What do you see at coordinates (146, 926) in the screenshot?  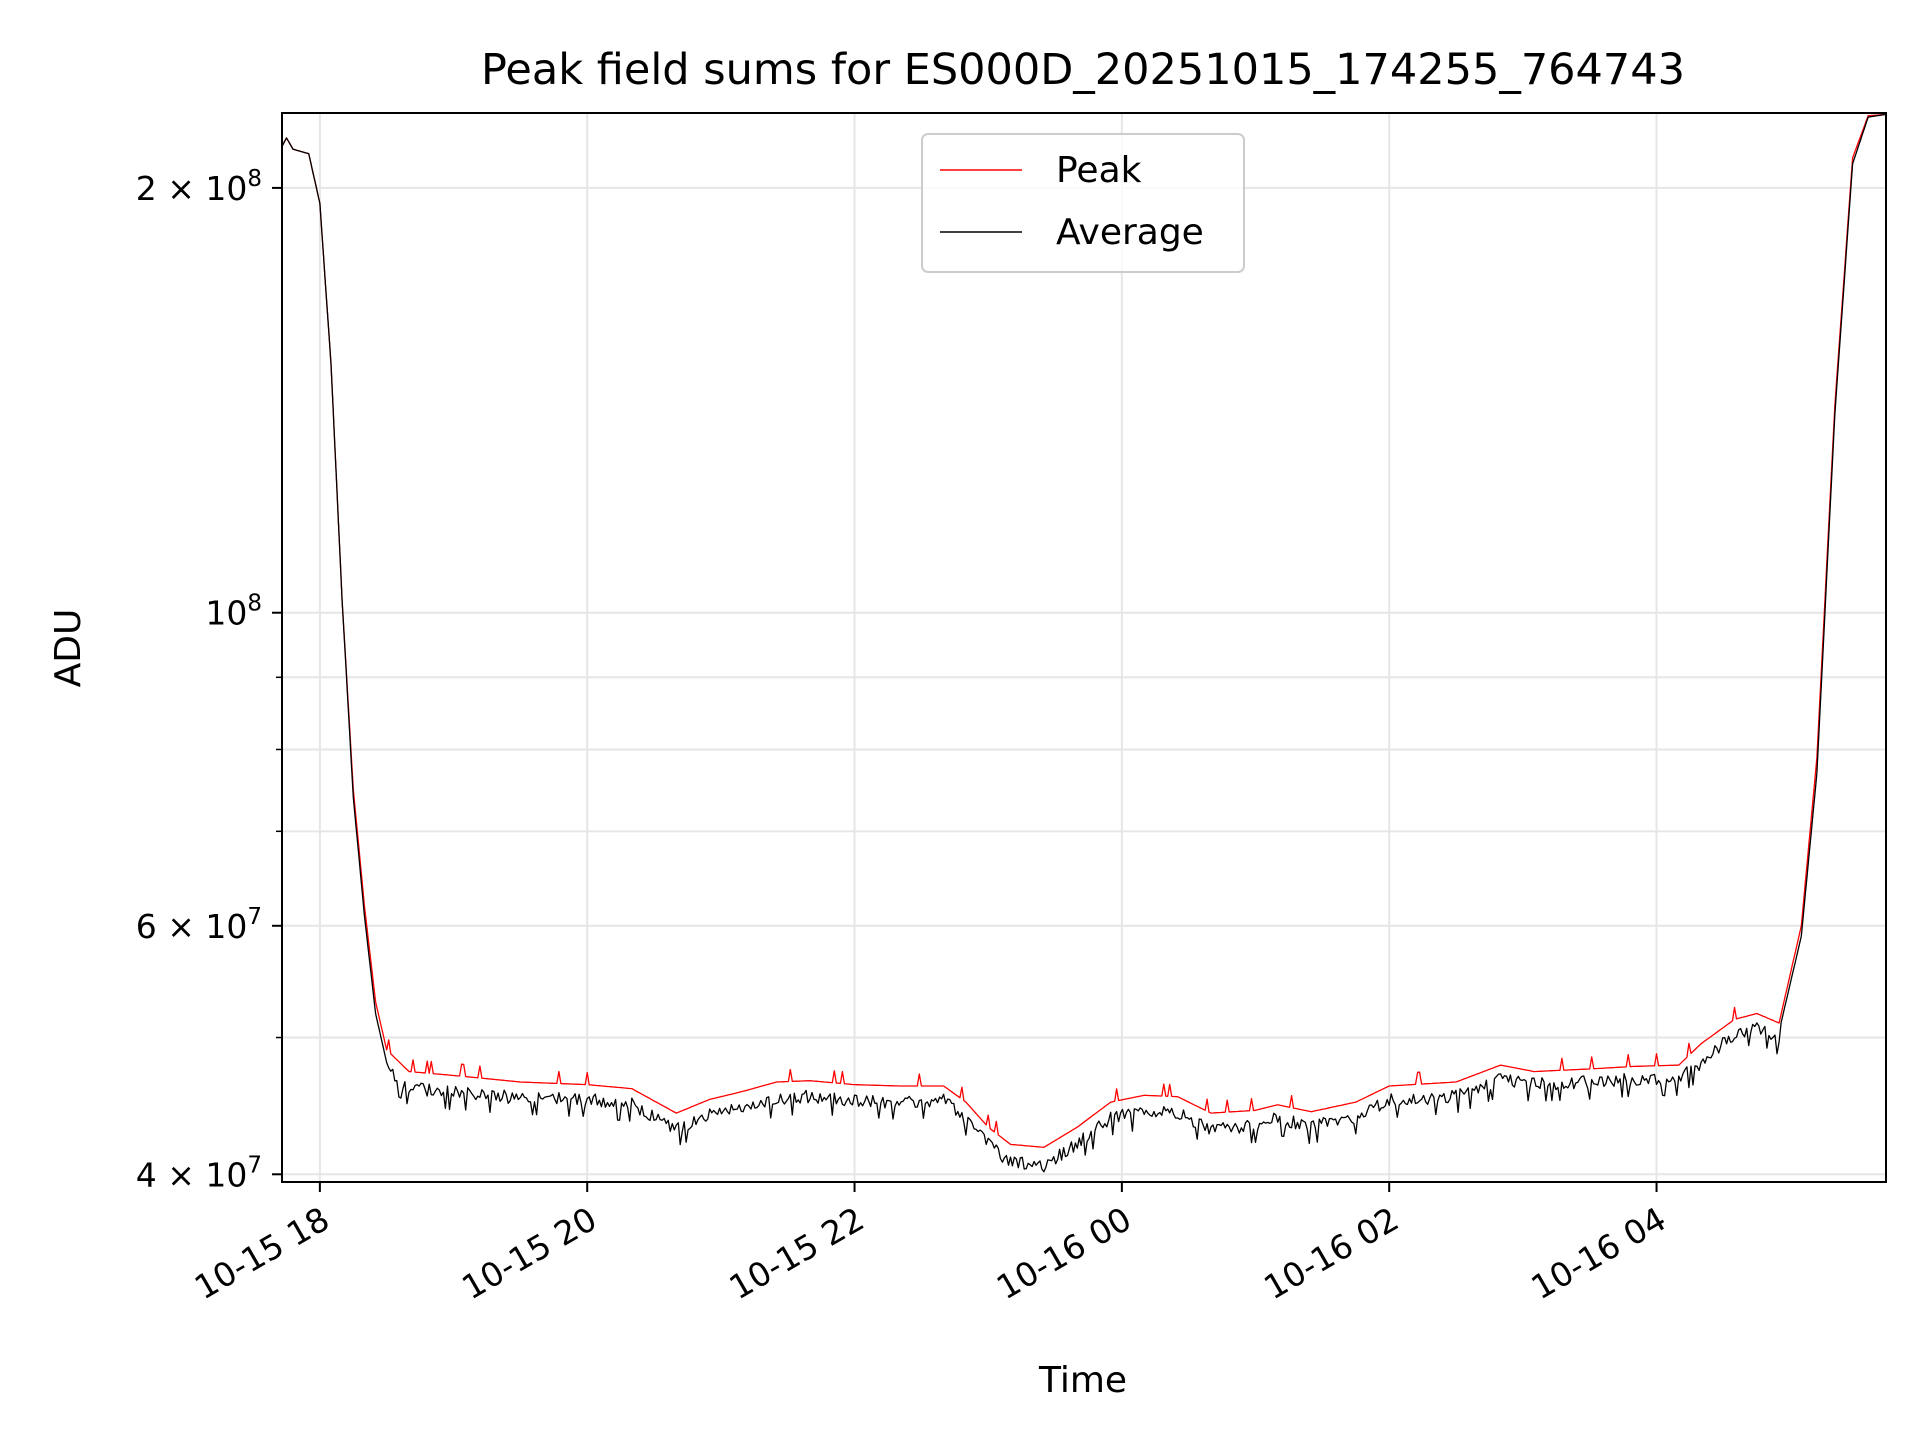 I see `y-tick-mantissa: 6` at bounding box center [146, 926].